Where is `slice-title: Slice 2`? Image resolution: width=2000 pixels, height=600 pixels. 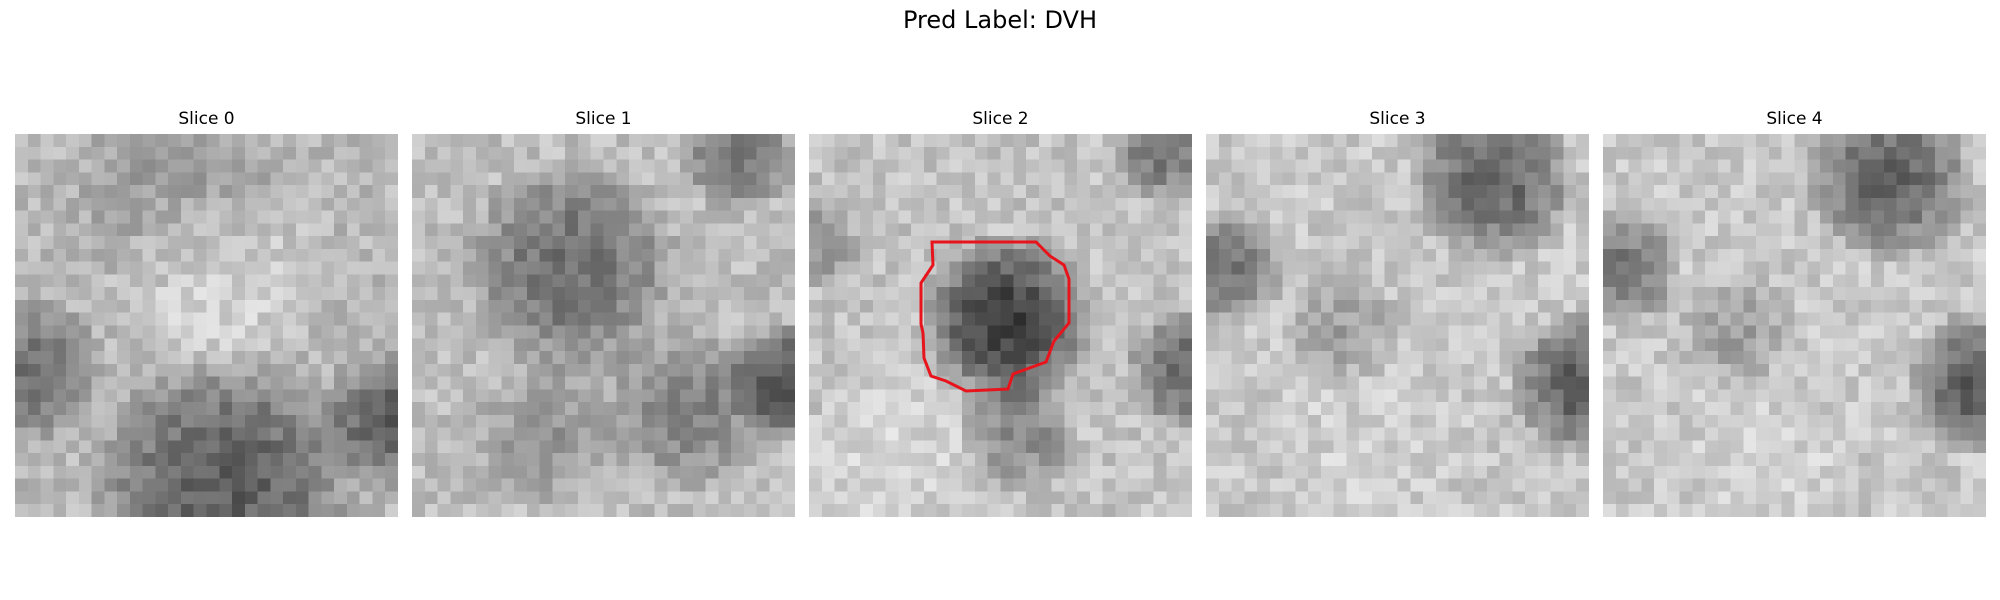 slice-title: Slice 2 is located at coordinates (1000, 119).